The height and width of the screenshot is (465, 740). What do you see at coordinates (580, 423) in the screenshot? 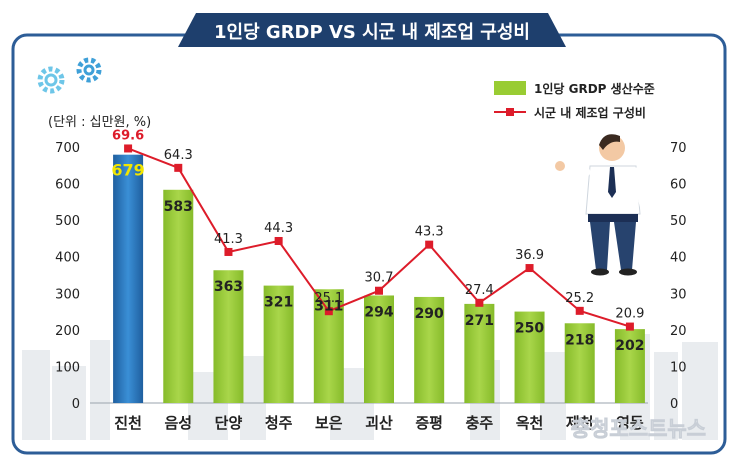
I see `x-tick-label: 제천` at bounding box center [580, 423].